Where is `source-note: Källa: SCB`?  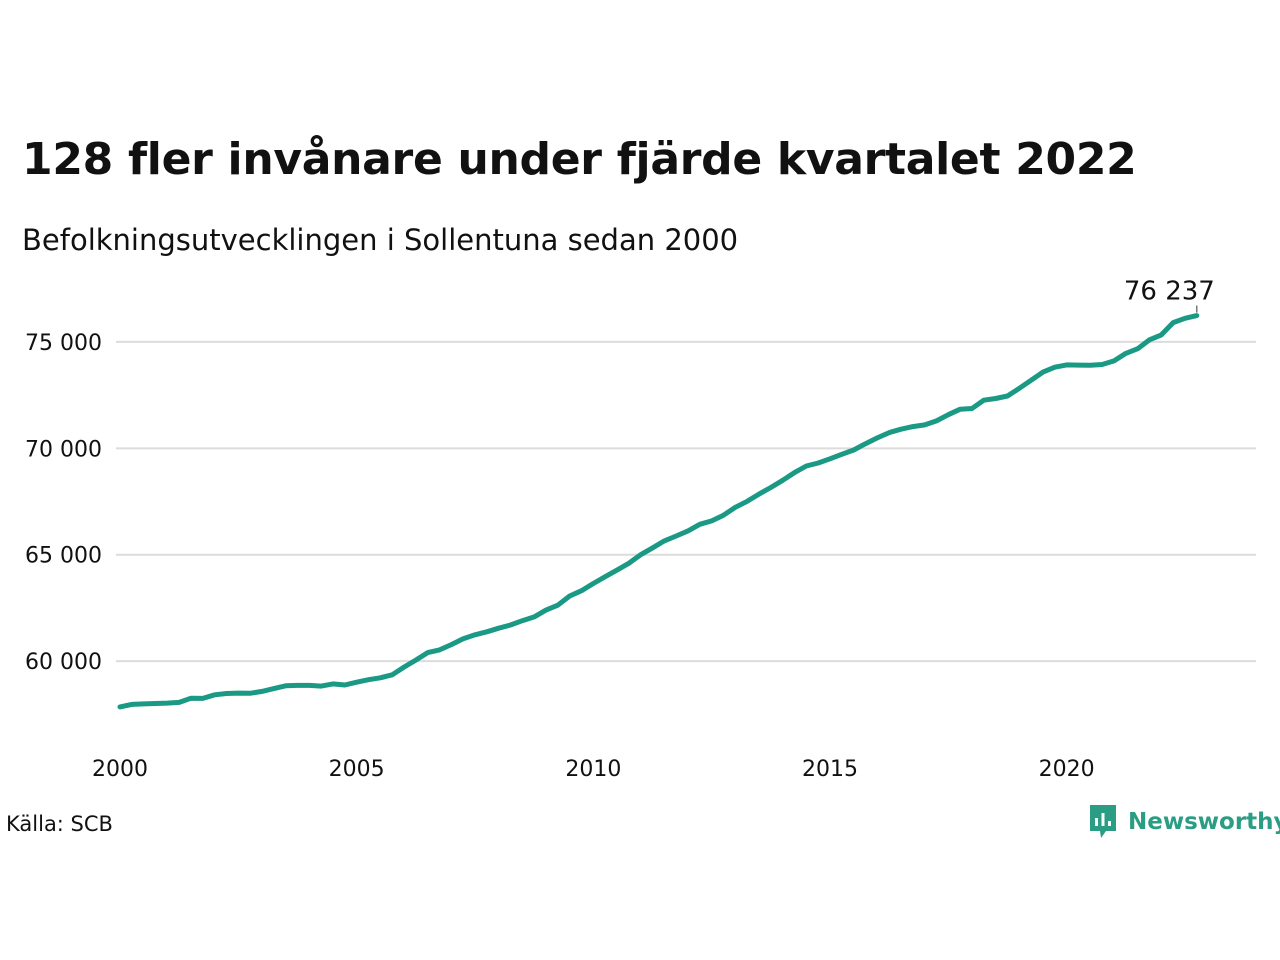
source-note: Källa: SCB is located at coordinates (59, 824).